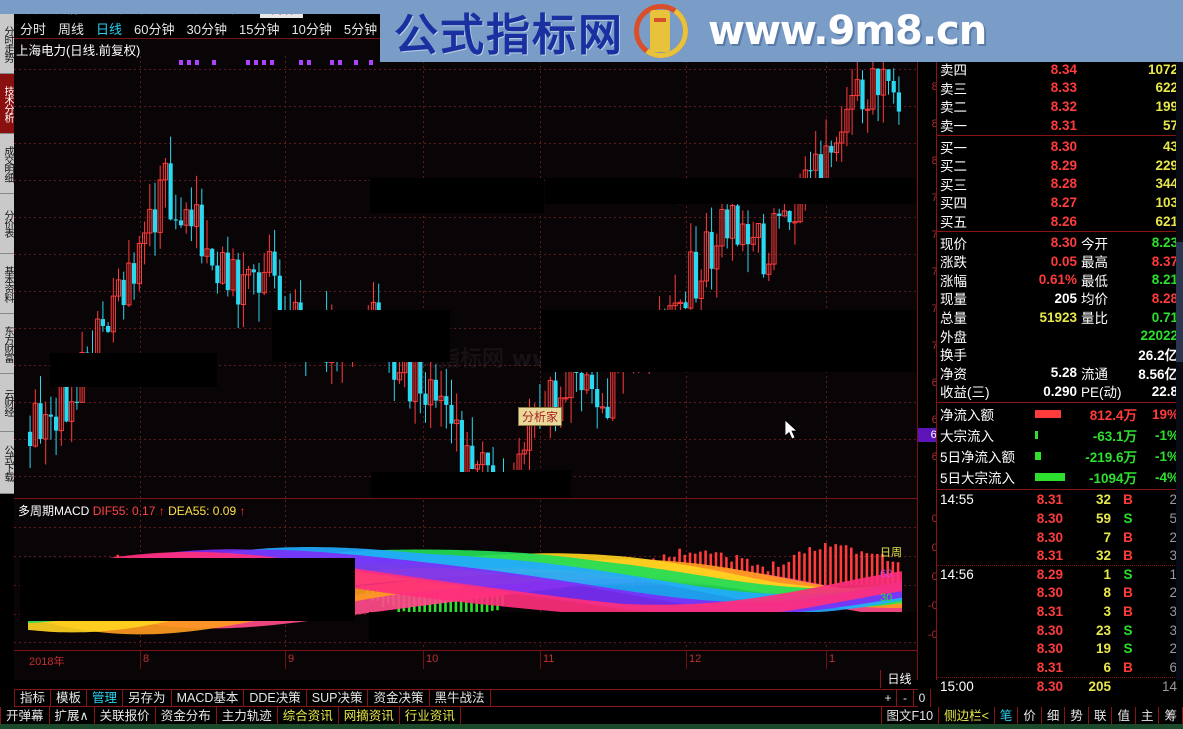 The height and width of the screenshot is (729, 1183). I want to click on tick-time: 14:56, so click(957, 575).